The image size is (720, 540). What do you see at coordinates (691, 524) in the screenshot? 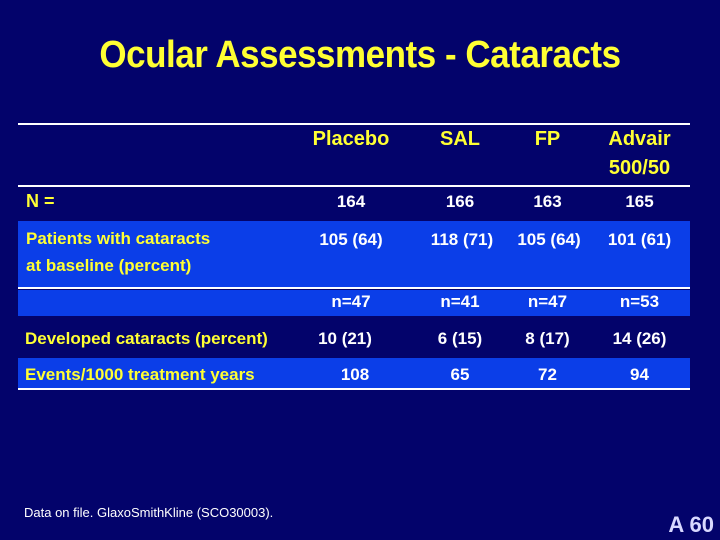
I see `page-label: A 60` at bounding box center [691, 524].